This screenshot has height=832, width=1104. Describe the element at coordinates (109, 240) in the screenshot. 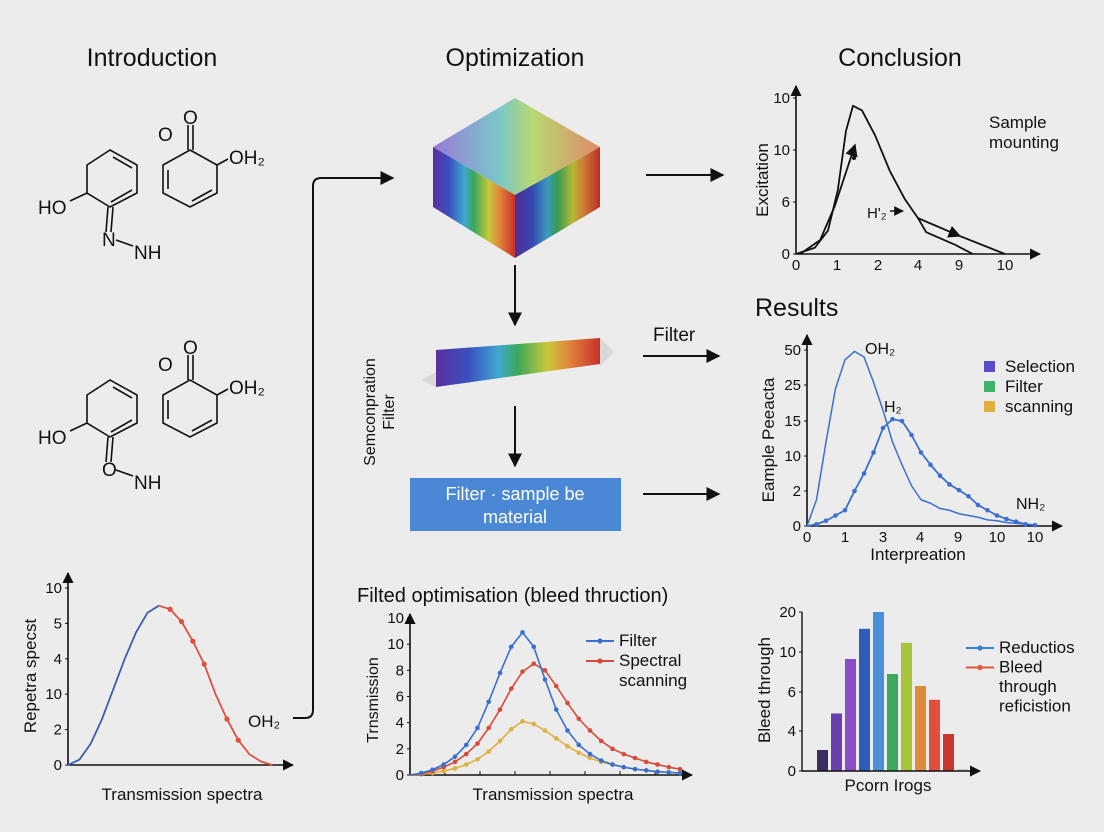

I see `n-label: N` at that location.